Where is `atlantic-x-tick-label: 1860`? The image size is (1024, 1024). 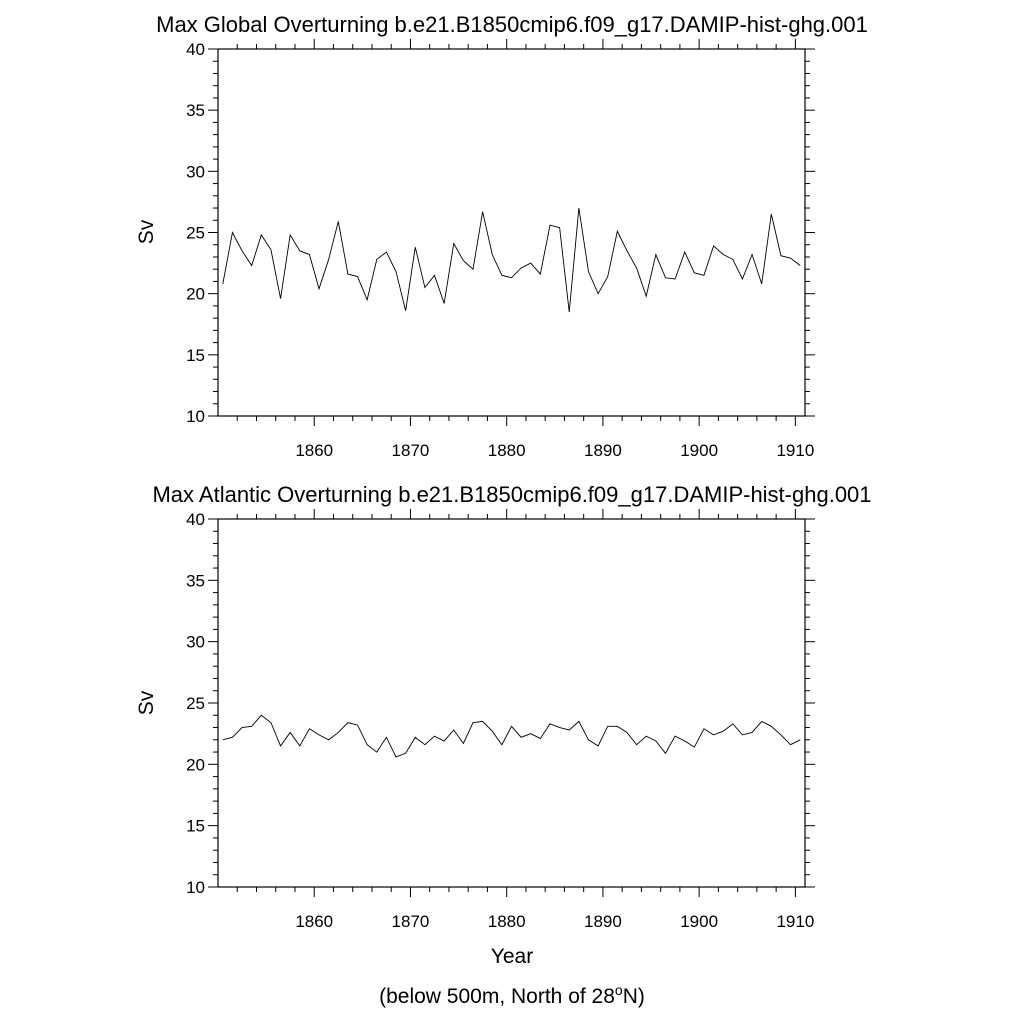
atlantic-x-tick-label: 1860 is located at coordinates (314, 921).